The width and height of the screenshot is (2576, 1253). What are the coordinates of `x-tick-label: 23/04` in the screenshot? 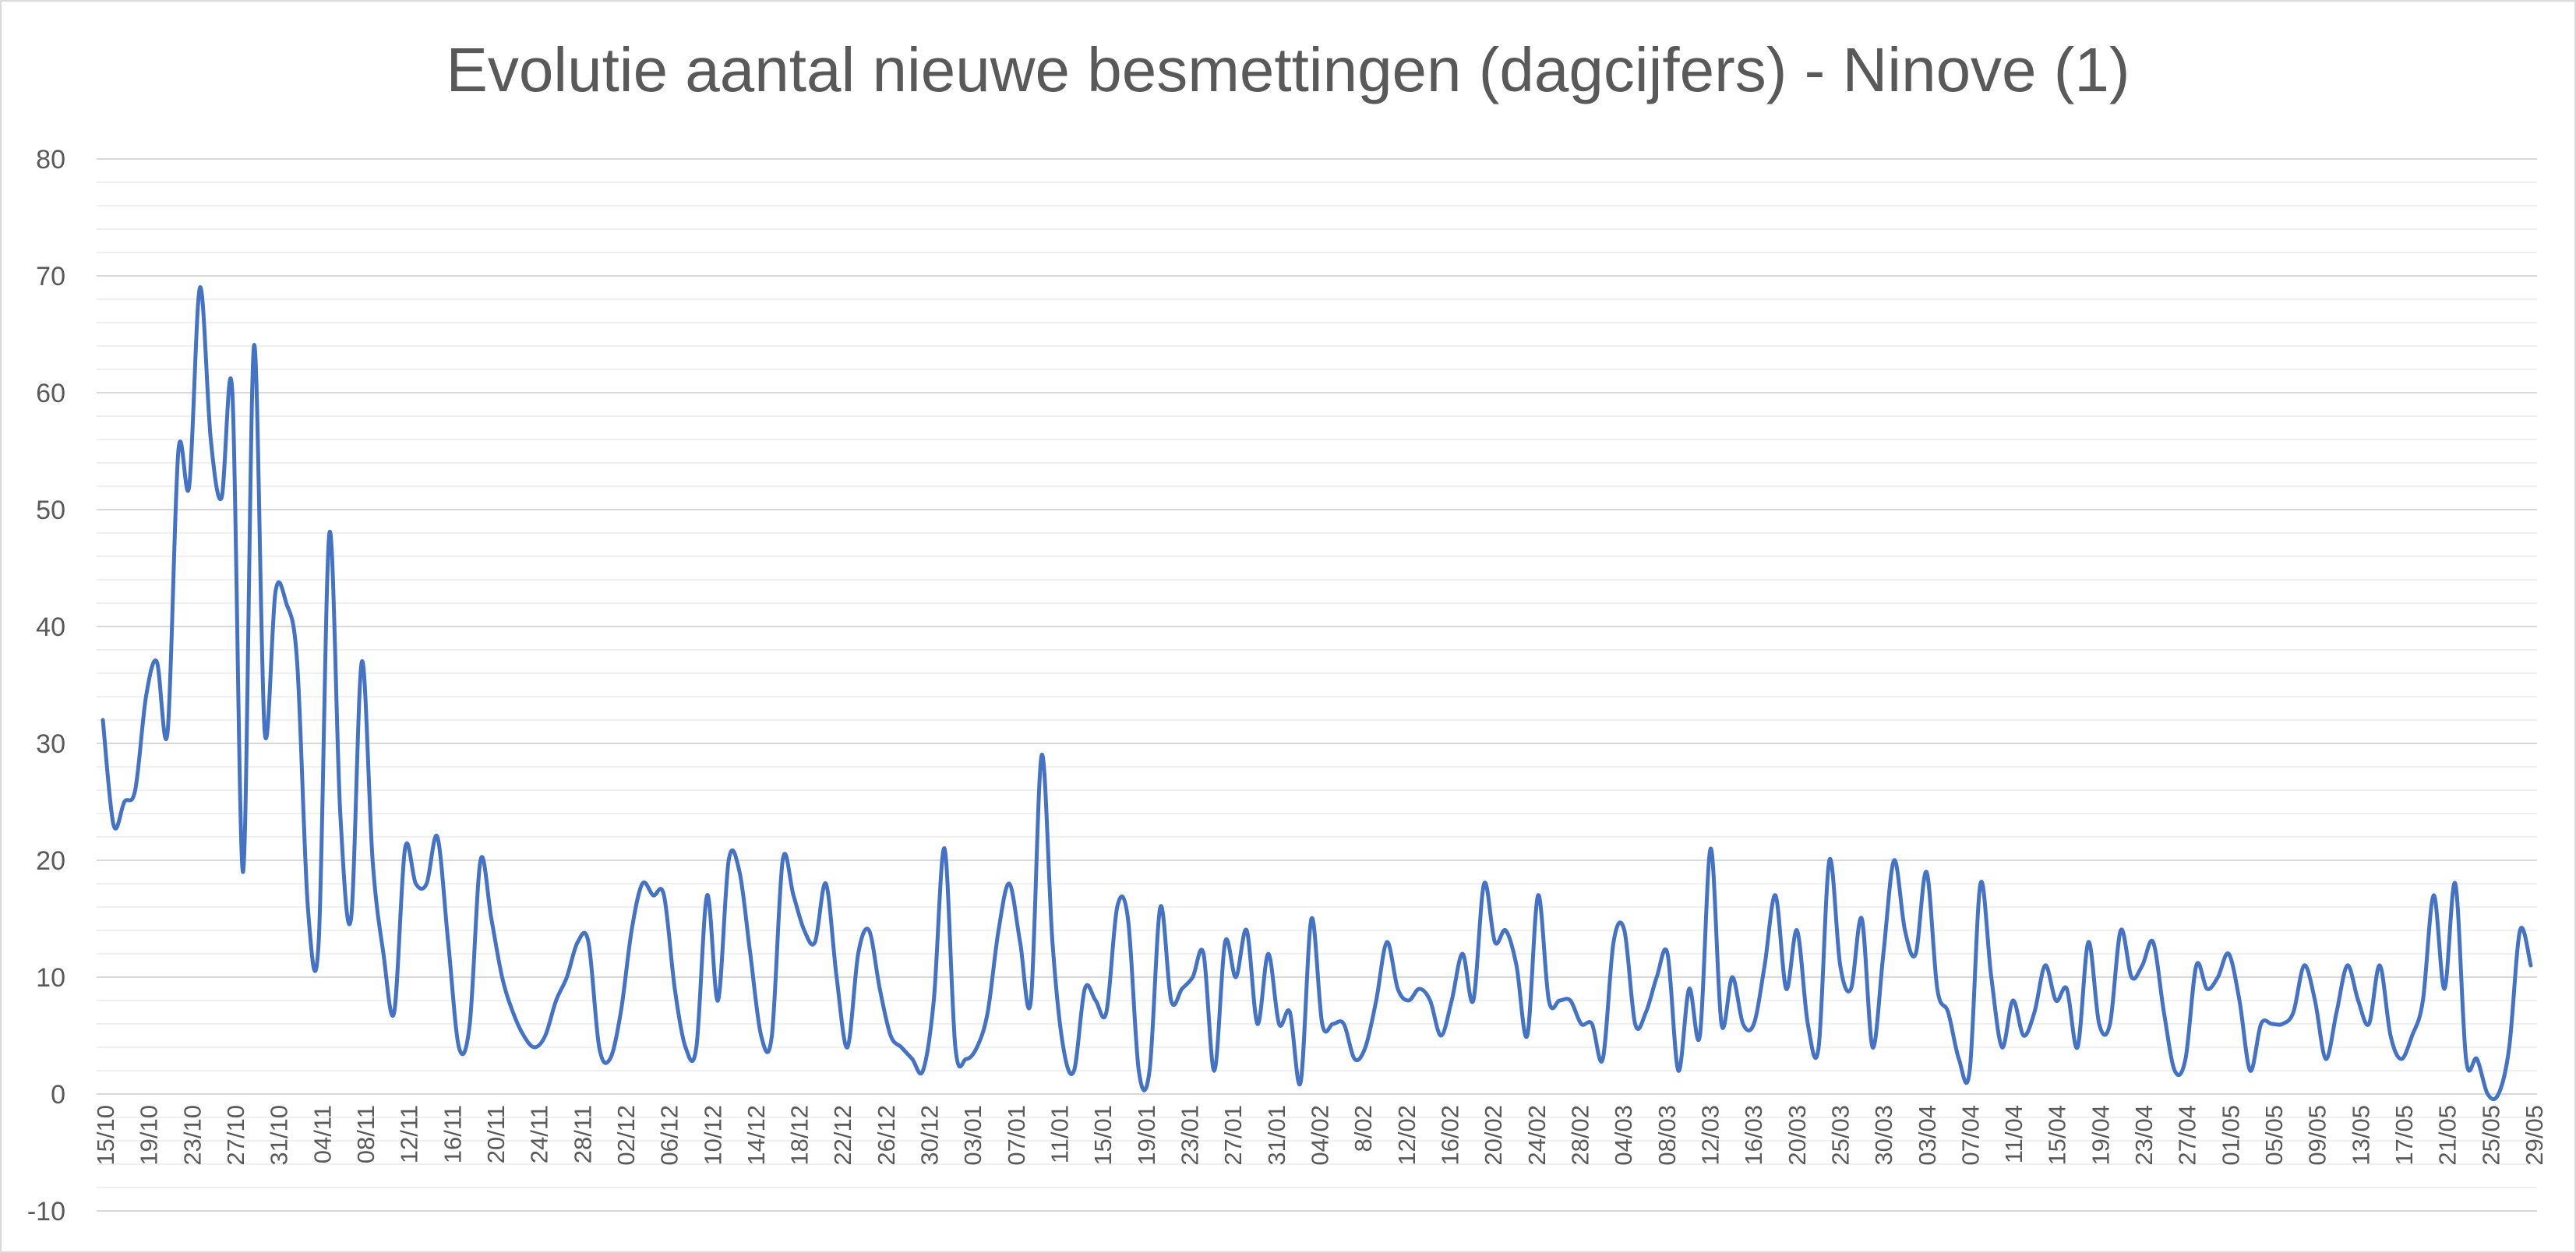 It's located at (2144, 1135).